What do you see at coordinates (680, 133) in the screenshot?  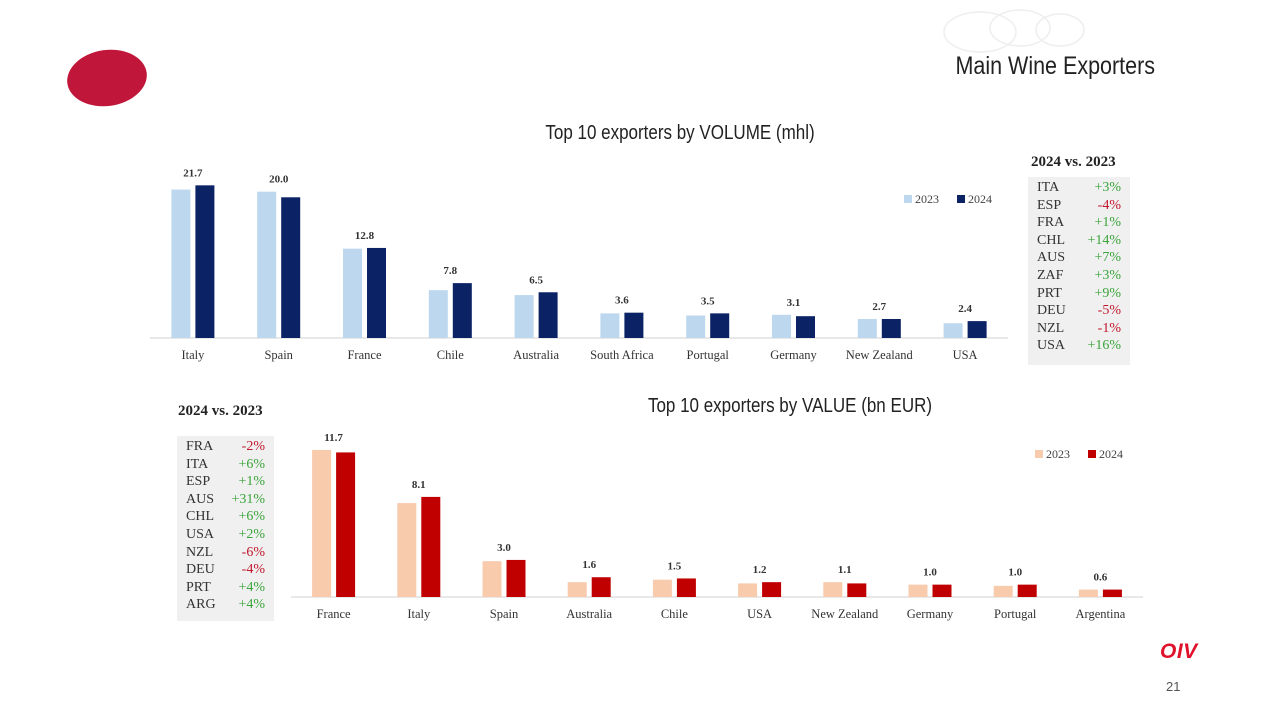 I see `volume-chart-title: Top 10 exporters by VOLUME (mhl)` at bounding box center [680, 133].